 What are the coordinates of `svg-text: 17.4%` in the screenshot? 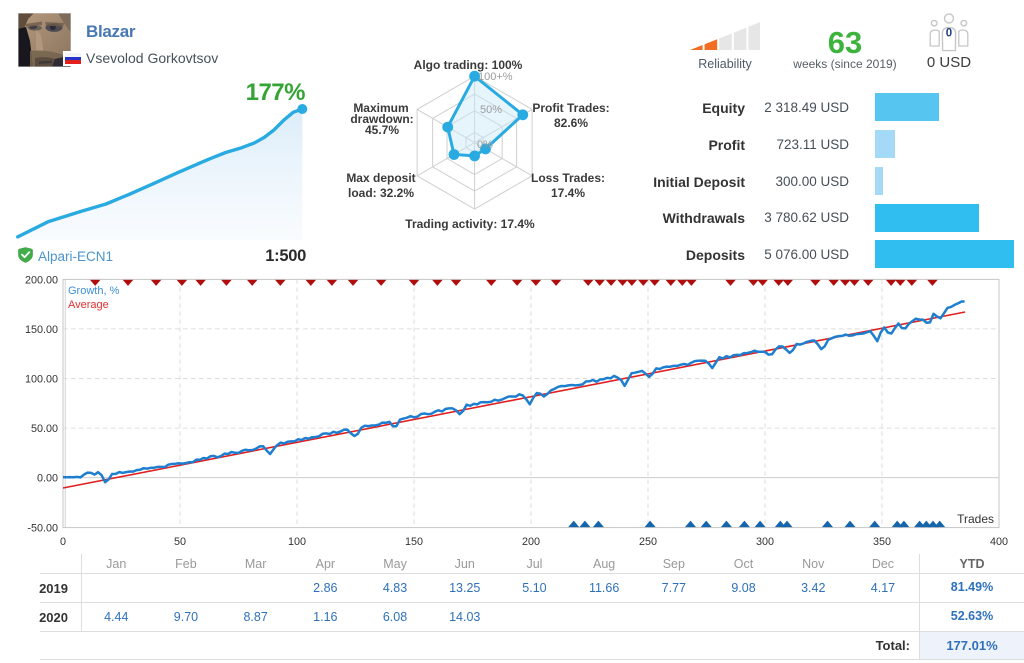 It's located at (568, 193).